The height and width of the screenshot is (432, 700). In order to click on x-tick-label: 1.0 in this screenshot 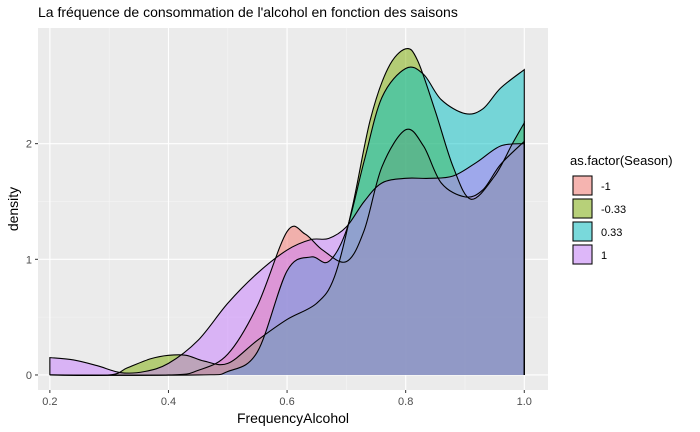, I will do `click(524, 402)`.